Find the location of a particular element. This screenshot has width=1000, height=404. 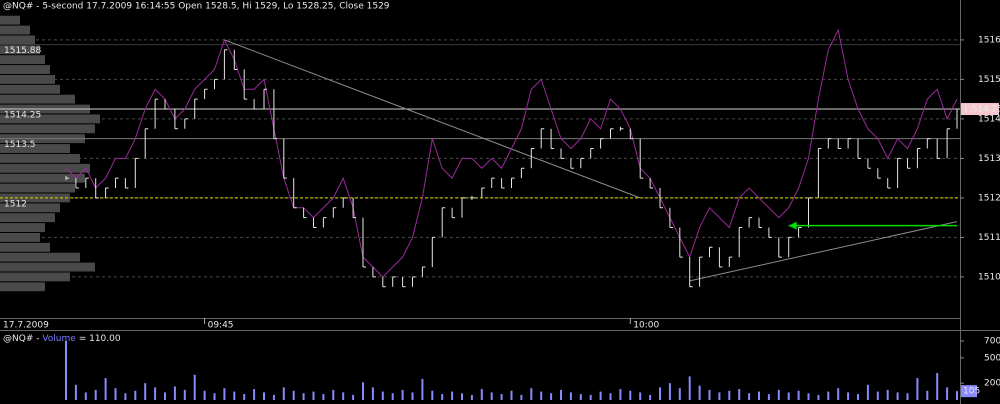

last-price-box is located at coordinates (980, 109).